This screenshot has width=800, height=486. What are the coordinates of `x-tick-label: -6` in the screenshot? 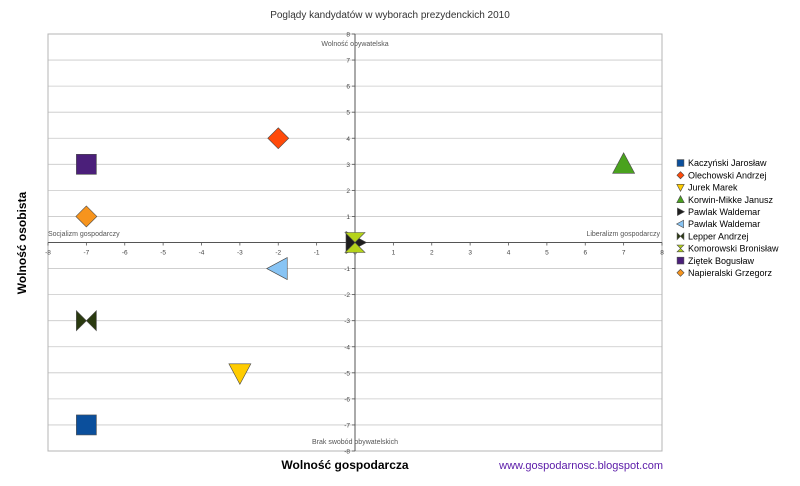 It's located at (125, 253).